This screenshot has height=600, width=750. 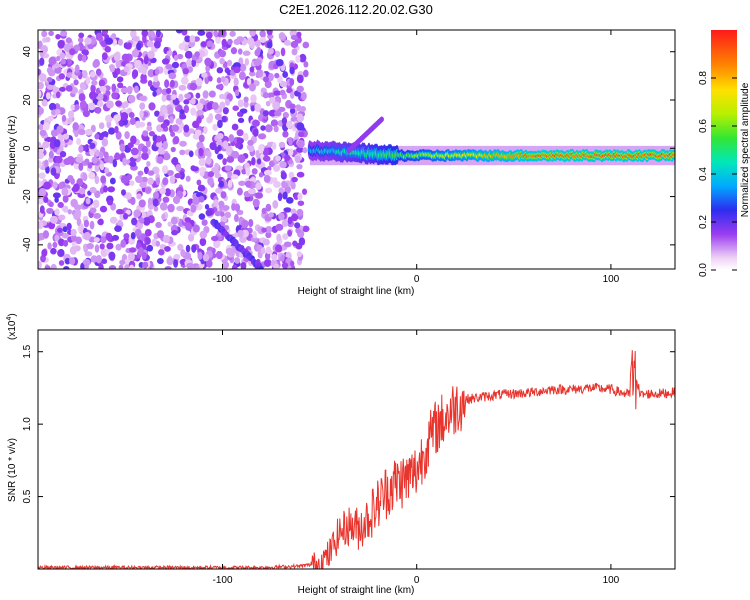 I want to click on colorbar-tick-label: 0.0, so click(x=703, y=270).